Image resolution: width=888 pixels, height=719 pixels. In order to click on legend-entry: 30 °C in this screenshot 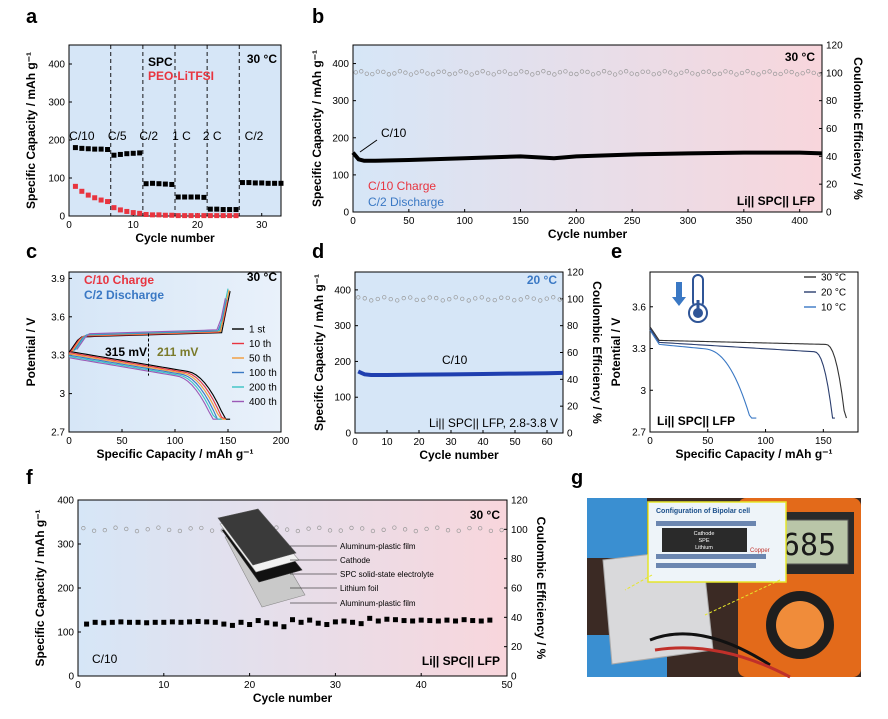, I will do `click(833, 278)`.